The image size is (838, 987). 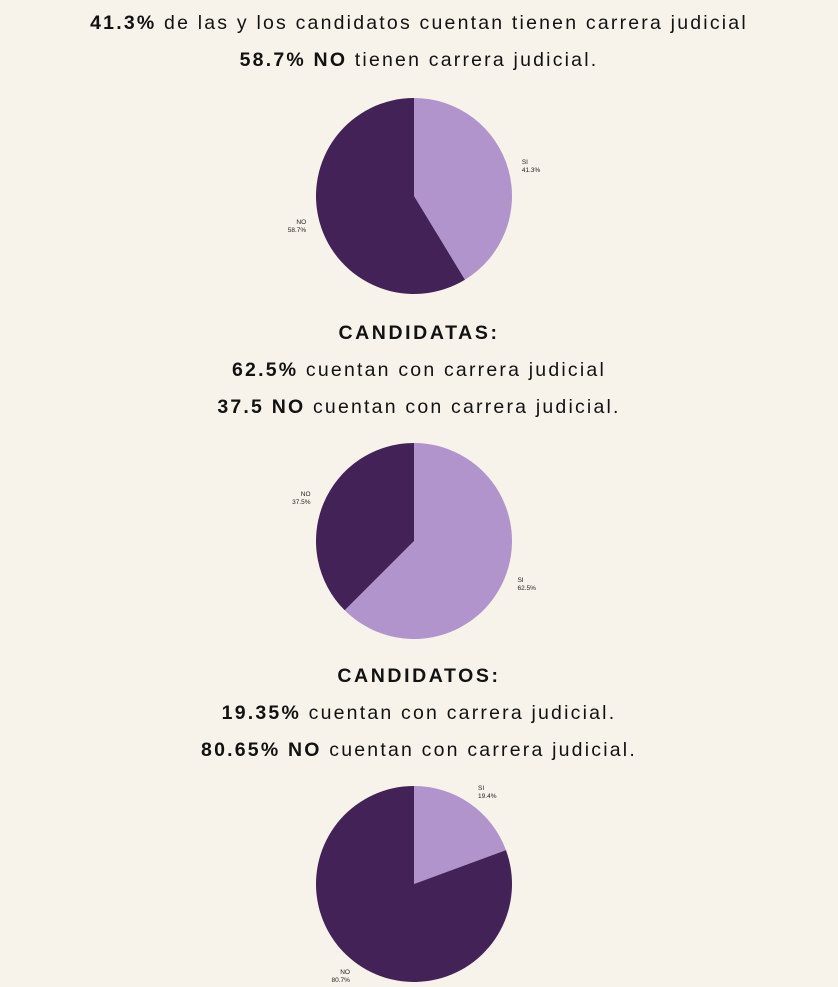 I want to click on candidatas-pie-chart: SI 62.5% NO 37.5%, so click(x=414, y=541).